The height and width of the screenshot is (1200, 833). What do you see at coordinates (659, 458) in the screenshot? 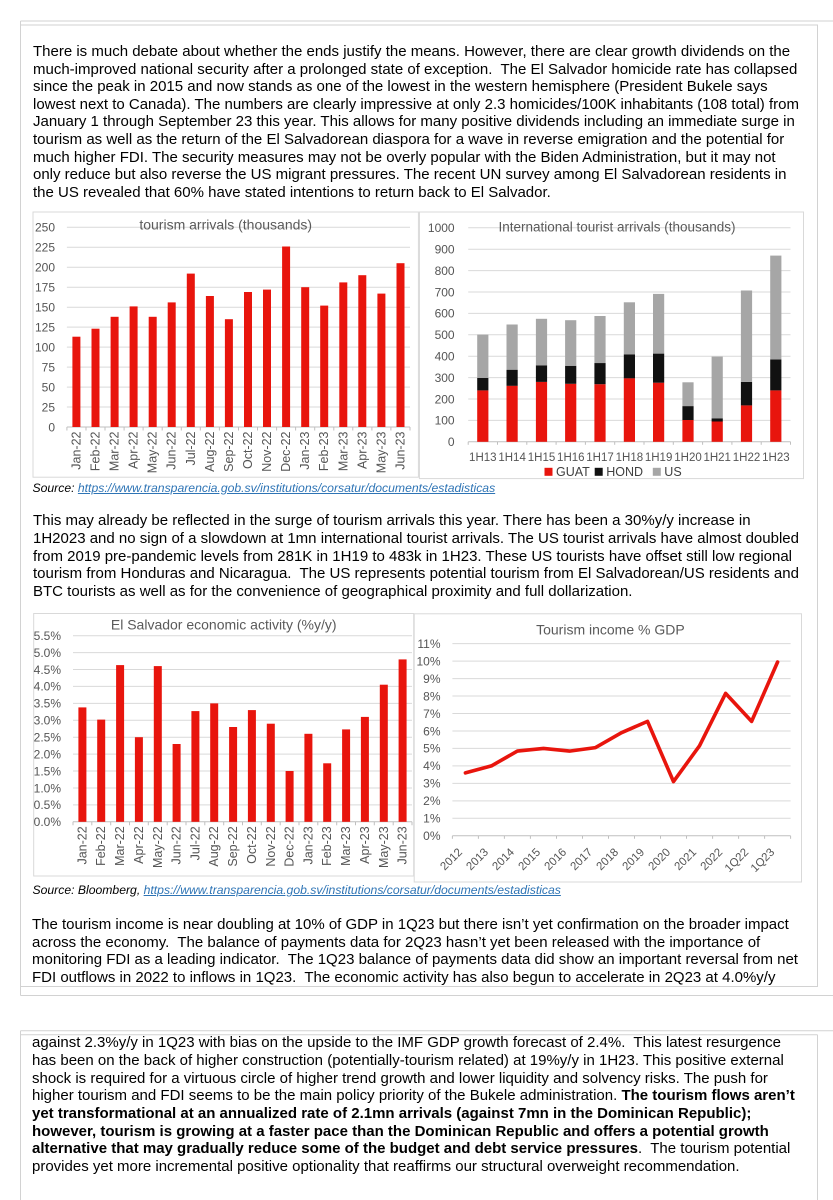
I see `svg-text: 1H19` at bounding box center [659, 458].